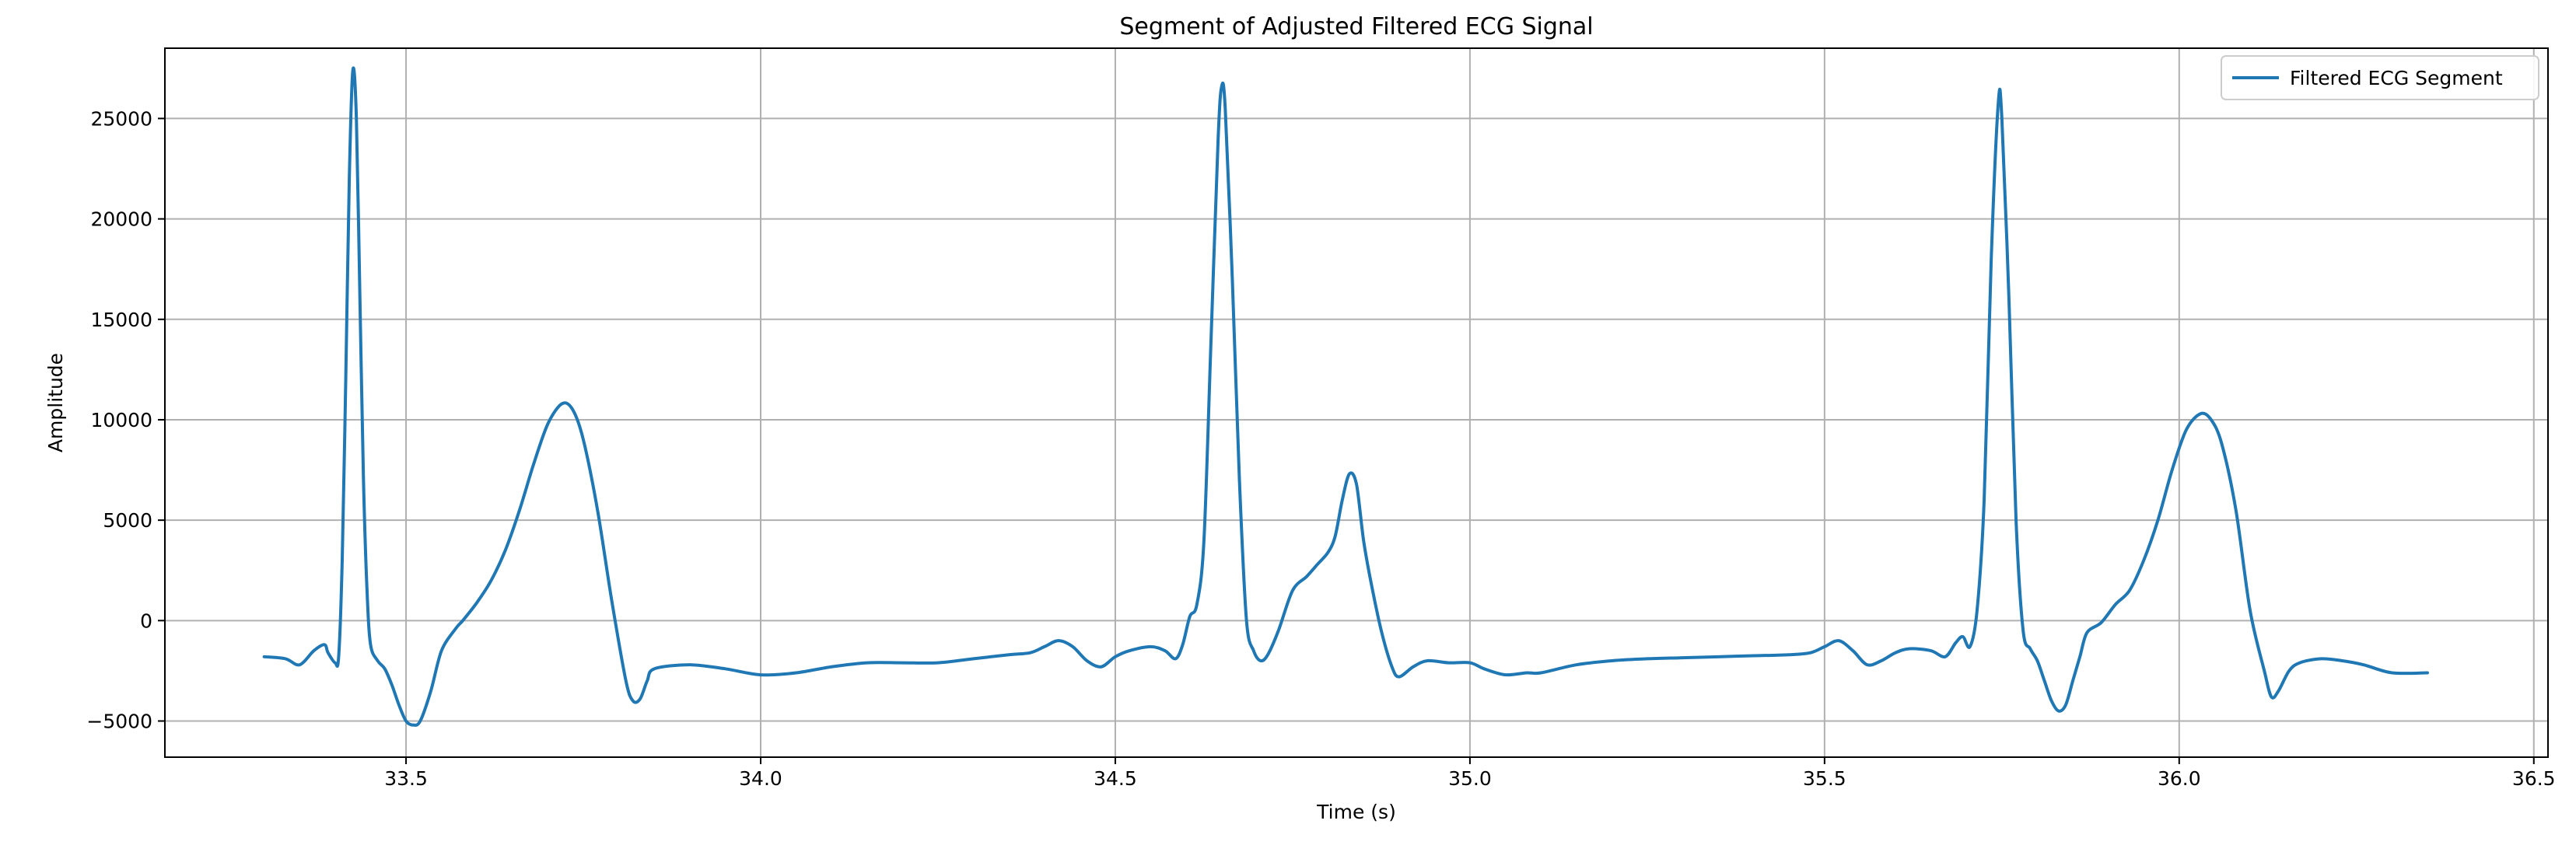  Describe the element at coordinates (2534, 778) in the screenshot. I see `x-tick-label: 36.5` at that location.